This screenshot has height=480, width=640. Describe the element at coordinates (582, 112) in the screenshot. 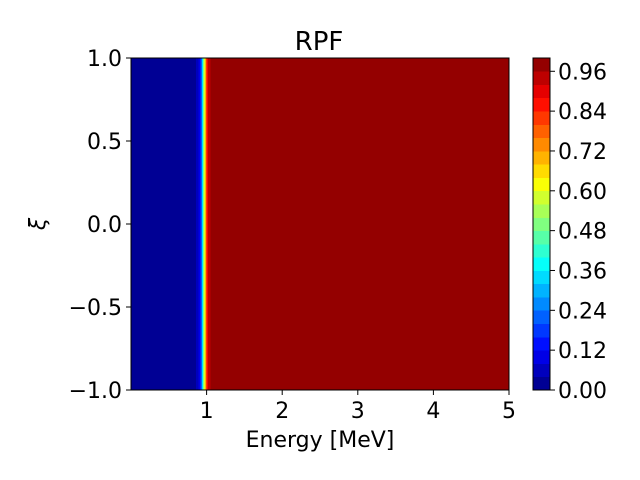

I see `colorbar-tick-label: 0.84` at that location.